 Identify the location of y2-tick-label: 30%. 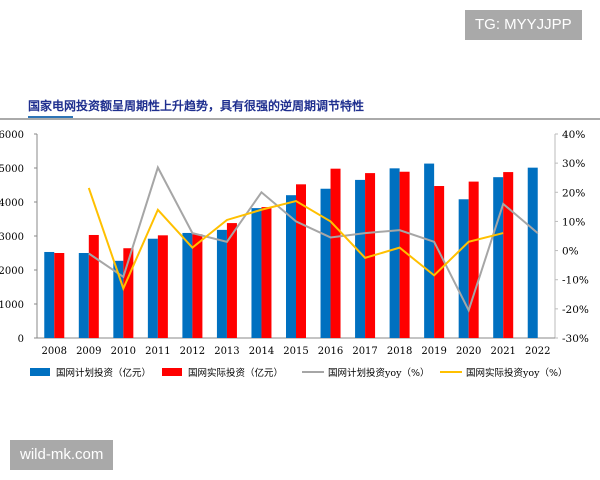
(573, 164).